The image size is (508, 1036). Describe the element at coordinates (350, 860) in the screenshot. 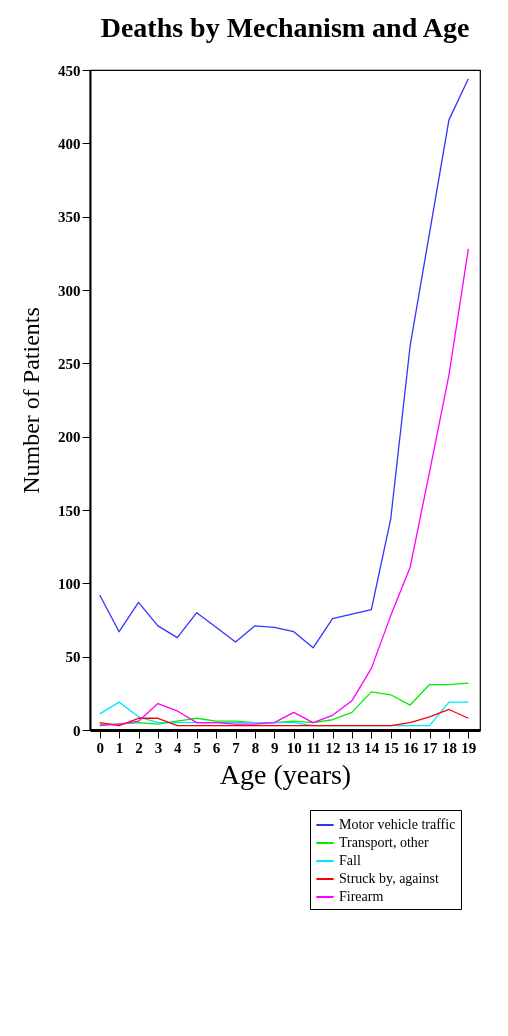

I see `legend-label: Fall` at that location.